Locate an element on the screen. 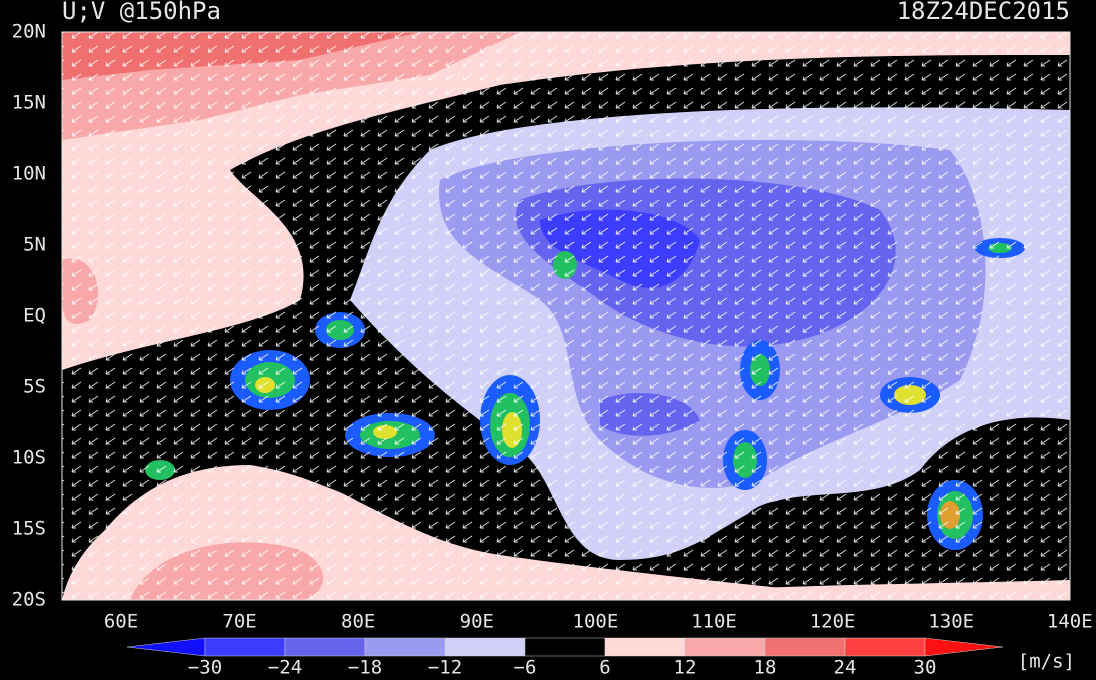 The image size is (1096, 680). lon-label: 110E is located at coordinates (714, 622).